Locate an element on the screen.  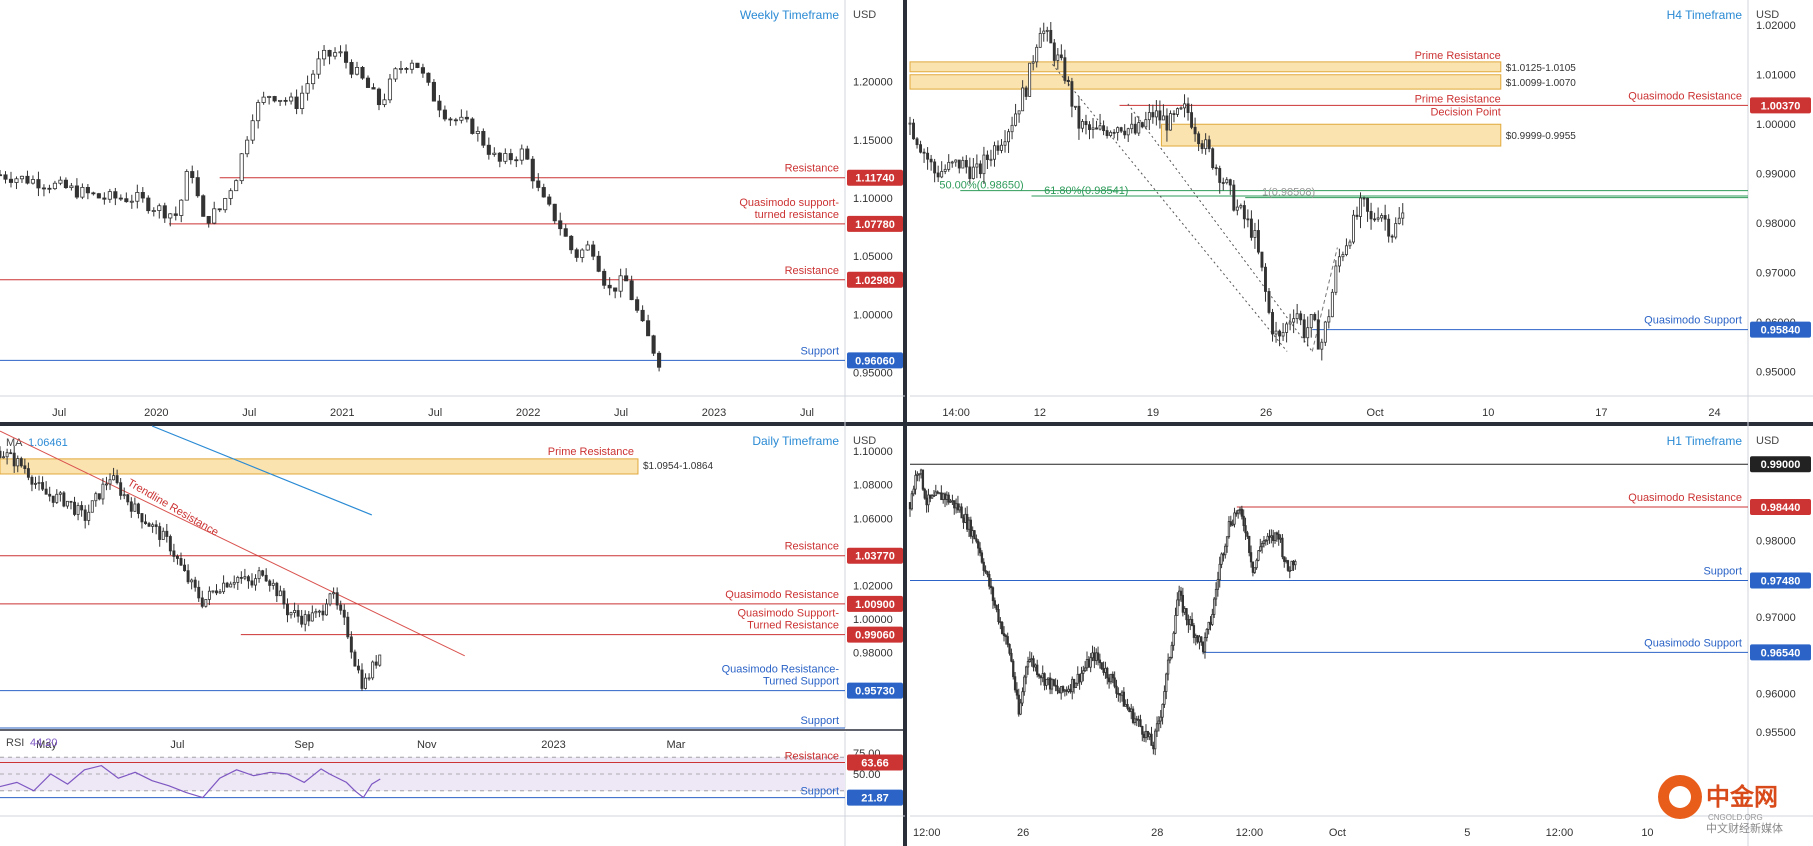
daily-y-tick-label: 1.02000 is located at coordinates (873, 586).